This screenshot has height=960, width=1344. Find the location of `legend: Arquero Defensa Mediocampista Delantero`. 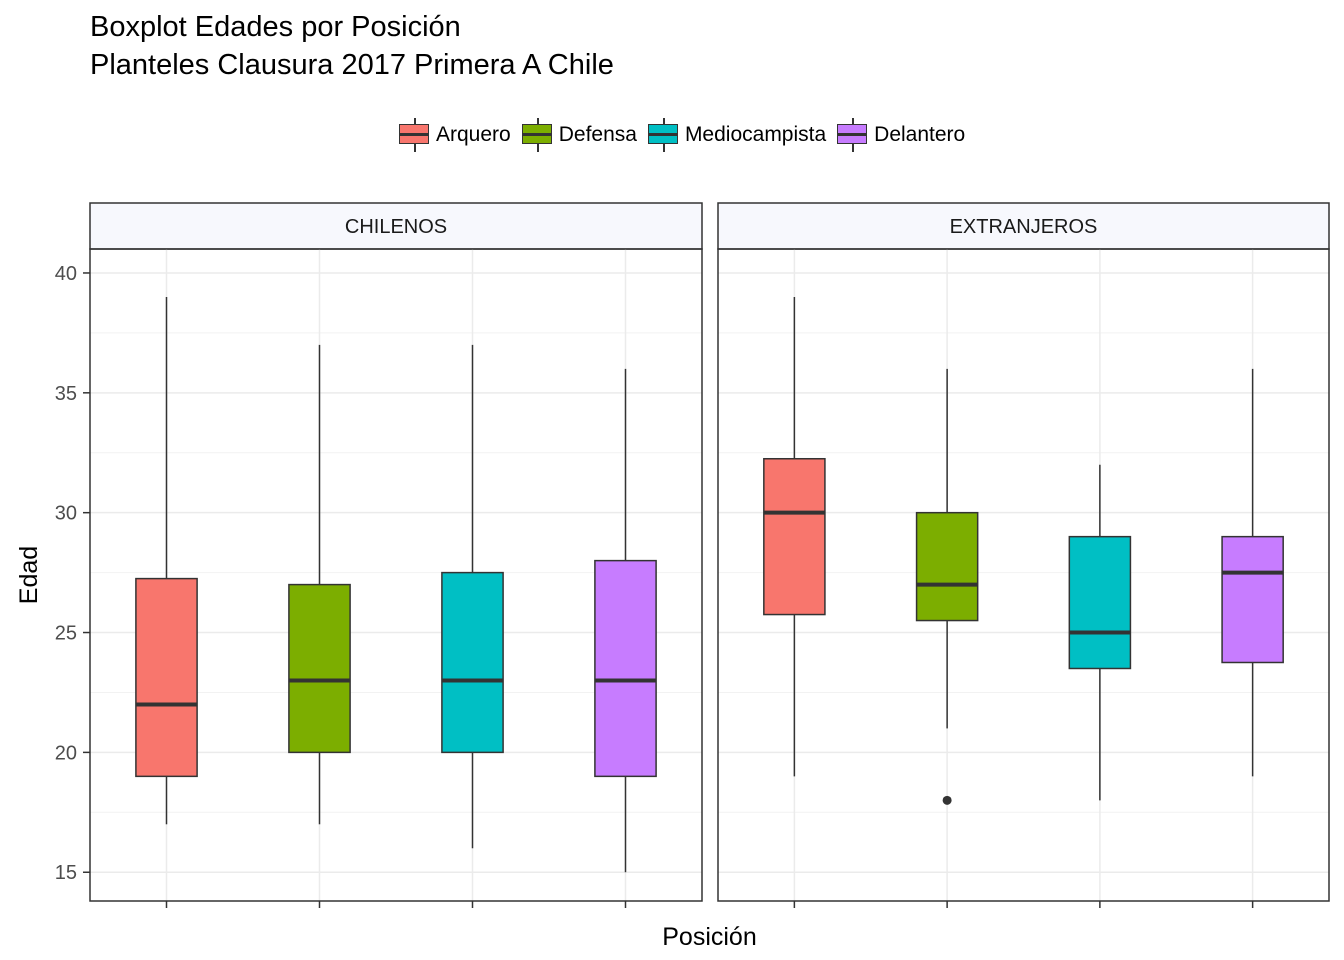

legend: Arquero Defensa Mediocampista Delantero is located at coordinates (686, 135).